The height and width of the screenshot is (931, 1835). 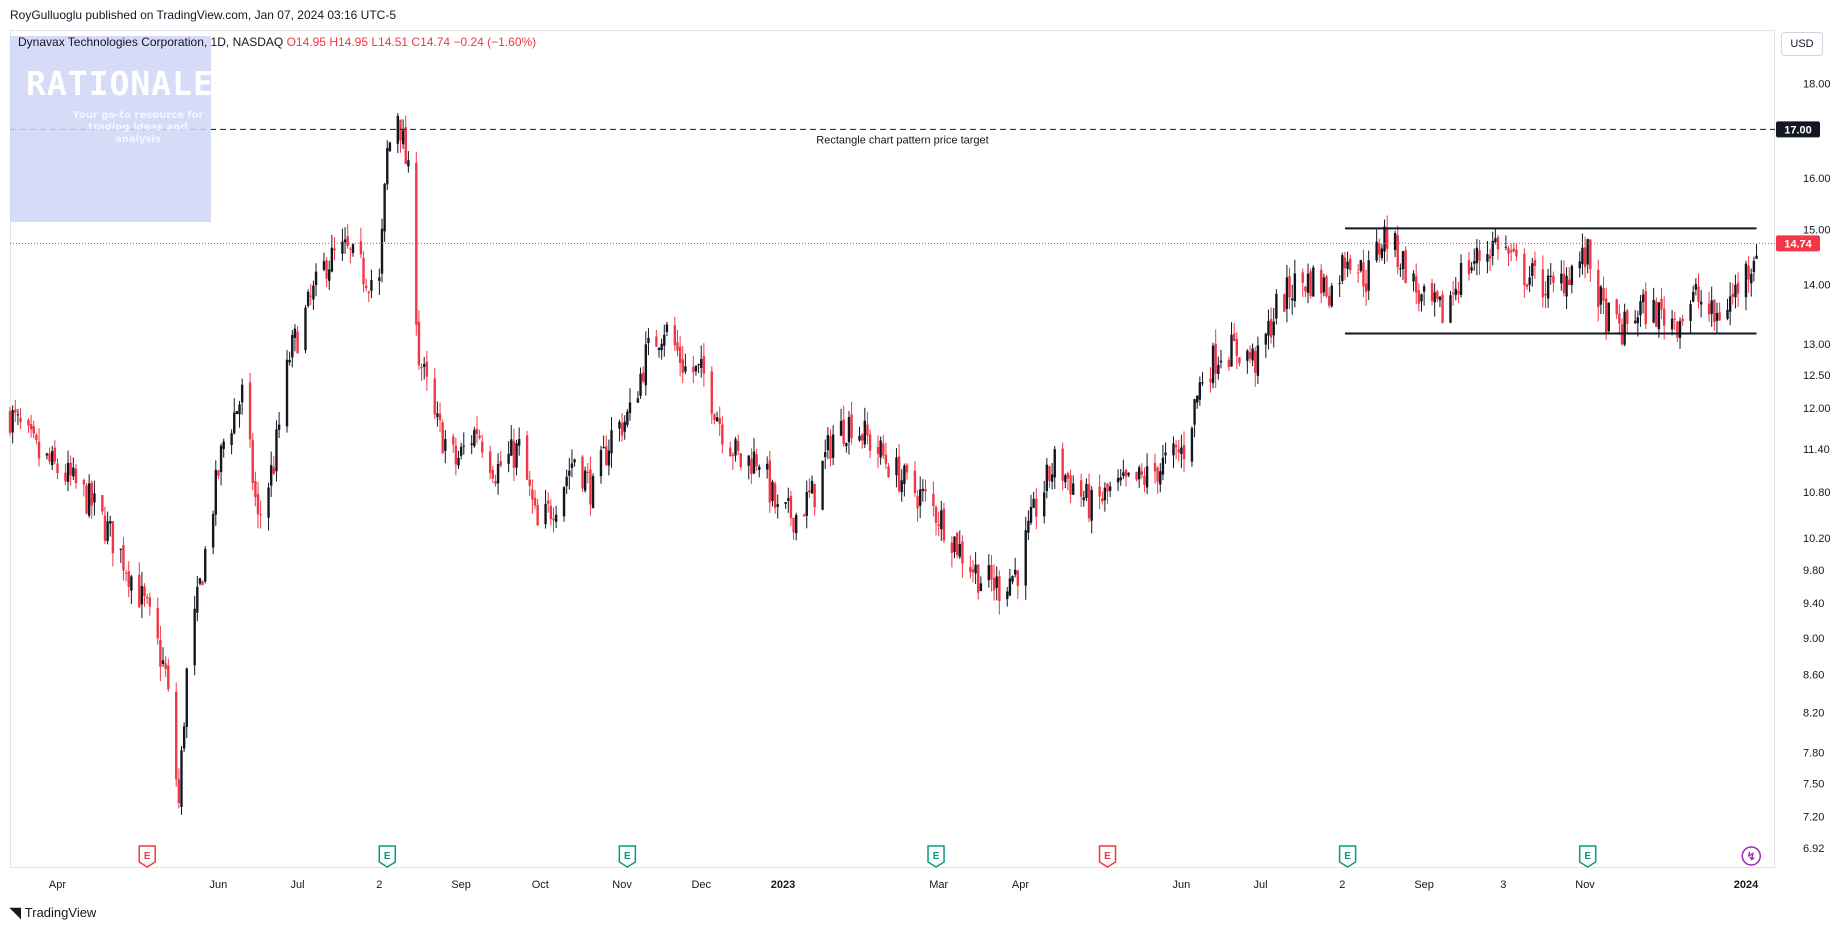 I want to click on price-target-badge, so click(x=1798, y=129).